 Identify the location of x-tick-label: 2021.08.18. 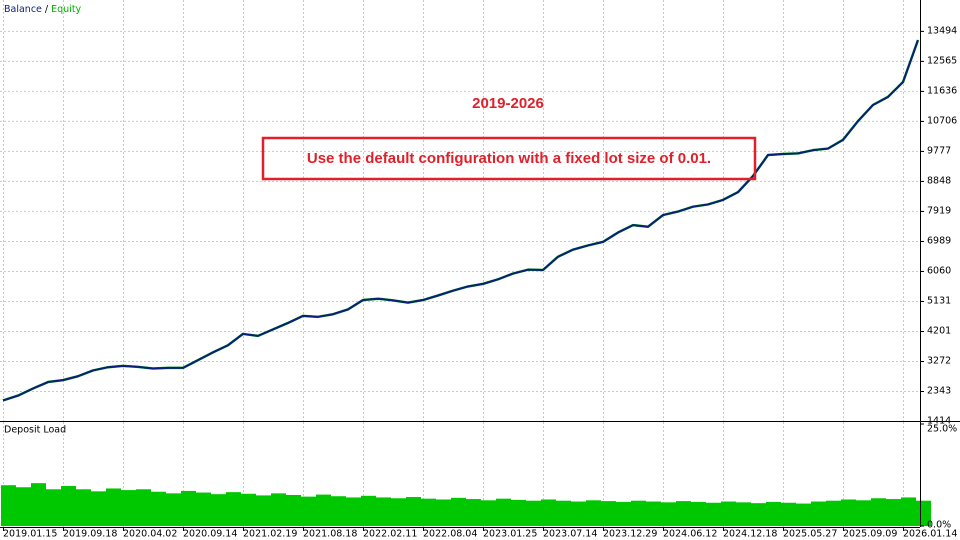
(330, 534).